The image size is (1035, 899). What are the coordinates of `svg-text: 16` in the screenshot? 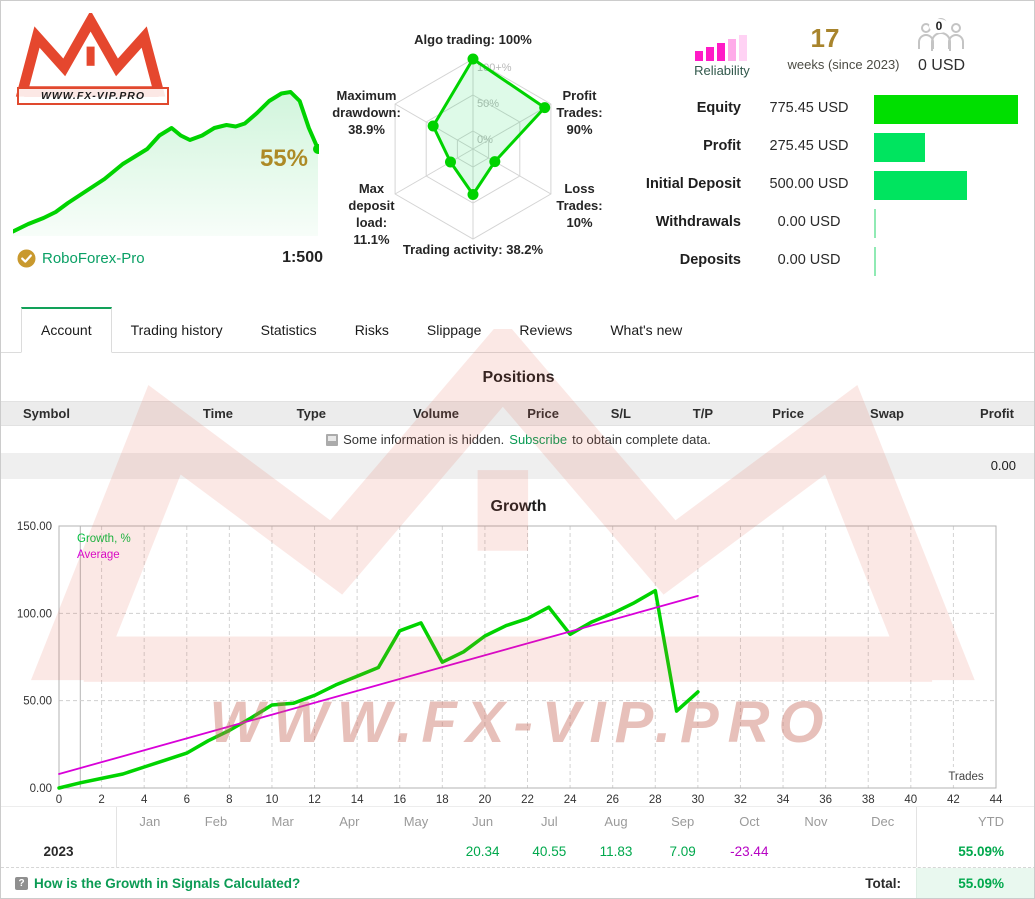 It's located at (399, 800).